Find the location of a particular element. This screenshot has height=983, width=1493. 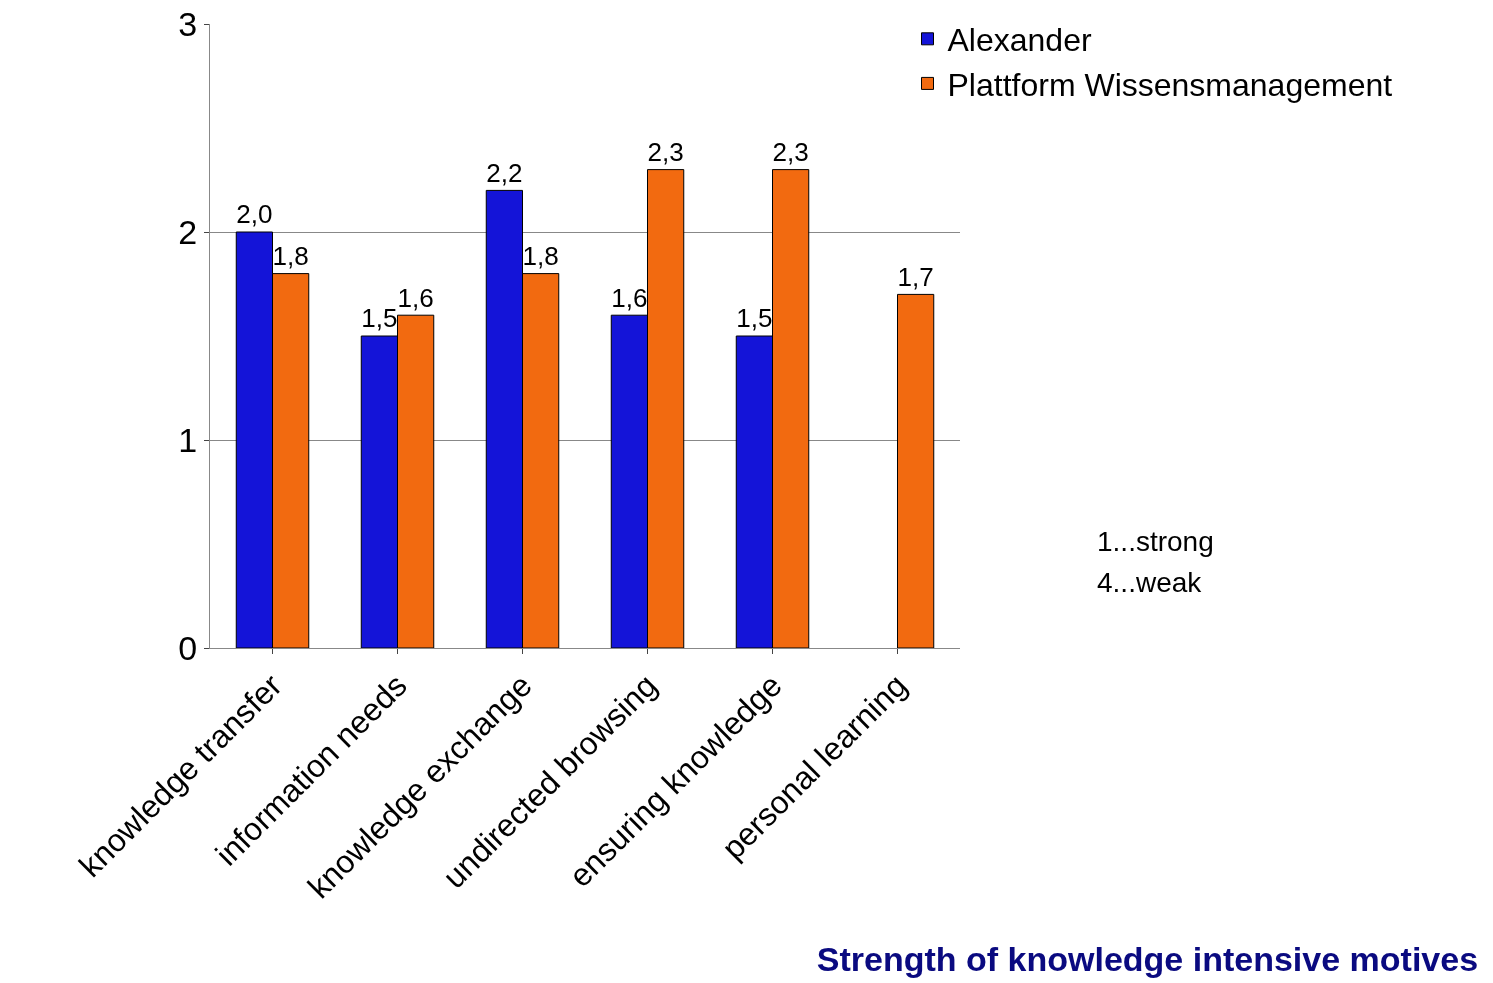

legend-label: Alexander is located at coordinates (1019, 40).